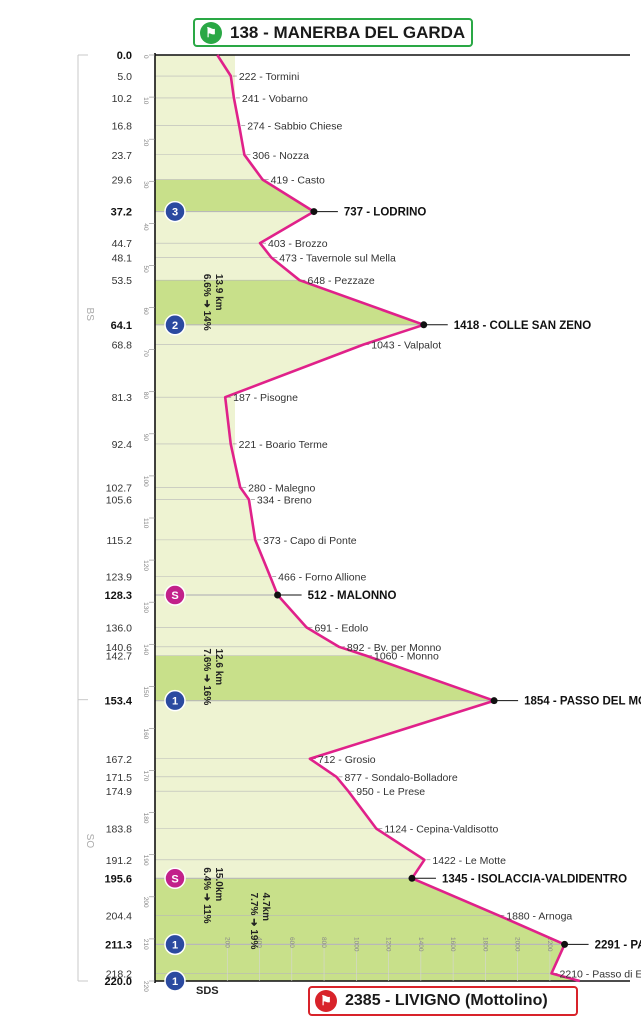 Image resolution: width=641 pixels, height=1024 pixels. Describe the element at coordinates (352, 596) in the screenshot. I see `waypoint-label: 512 - MALONNO` at that location.